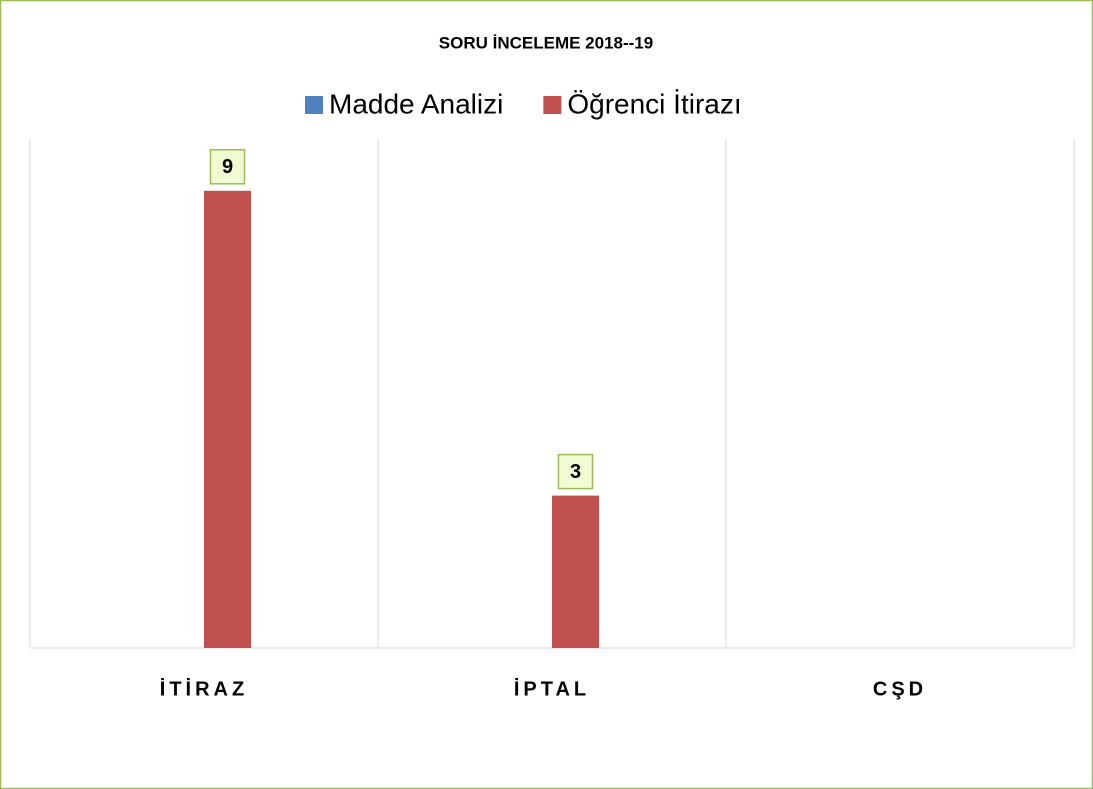  I want to click on x-tick-label: CŞD, so click(900, 689).